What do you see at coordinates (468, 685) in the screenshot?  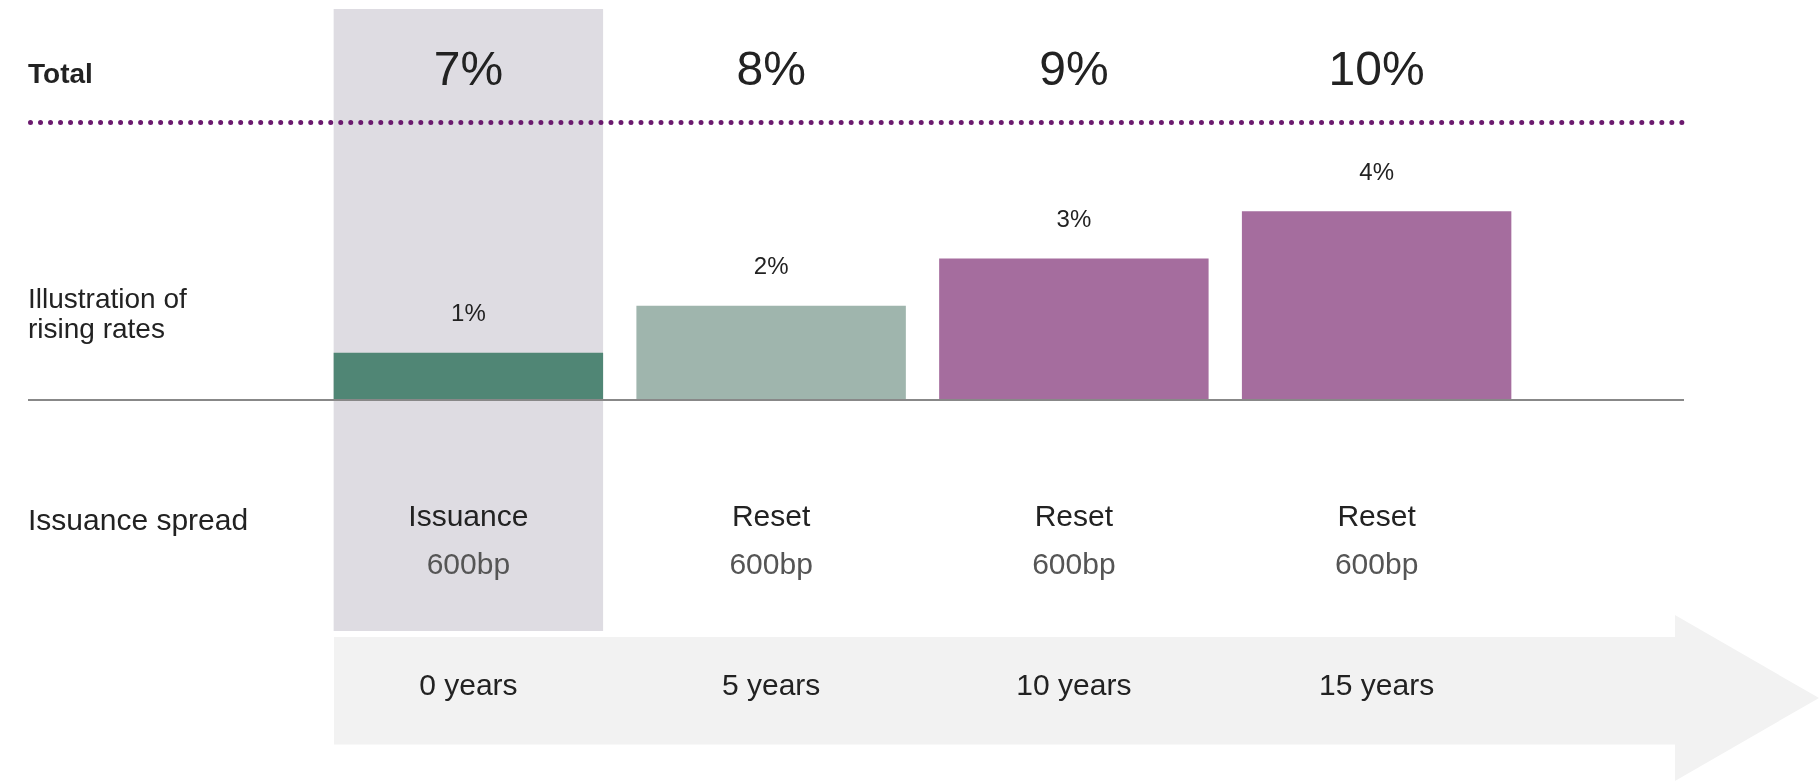 I see `x-tick-label: 0 years` at bounding box center [468, 685].